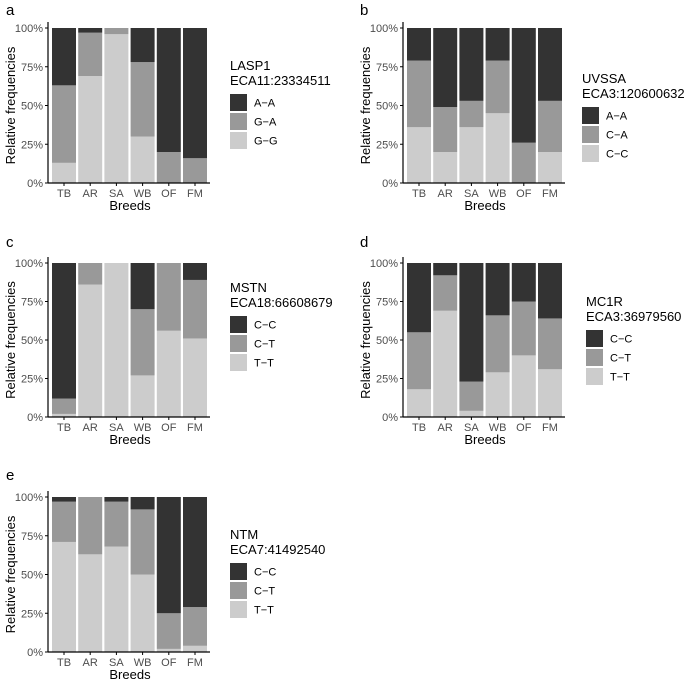 The width and height of the screenshot is (685, 689). Describe the element at coordinates (419, 403) in the screenshot. I see `bar-tb-tt` at that location.